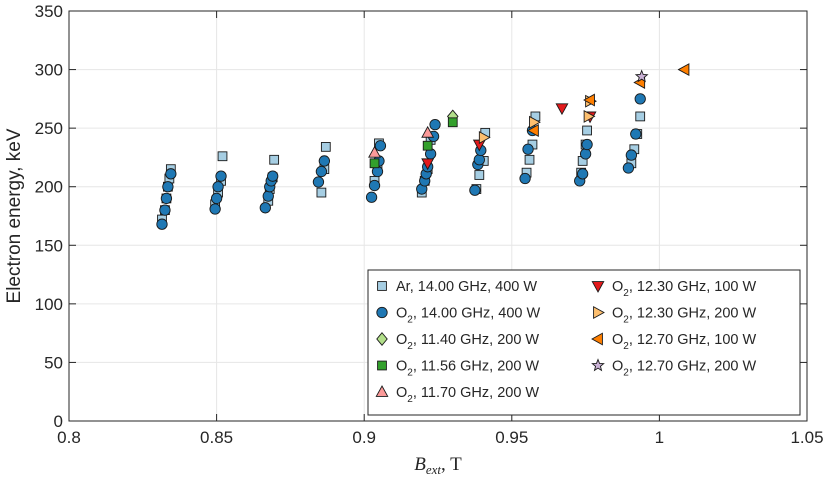 This screenshot has width=830, height=485. I want to click on x-tick-label: 0.8, so click(69, 437).